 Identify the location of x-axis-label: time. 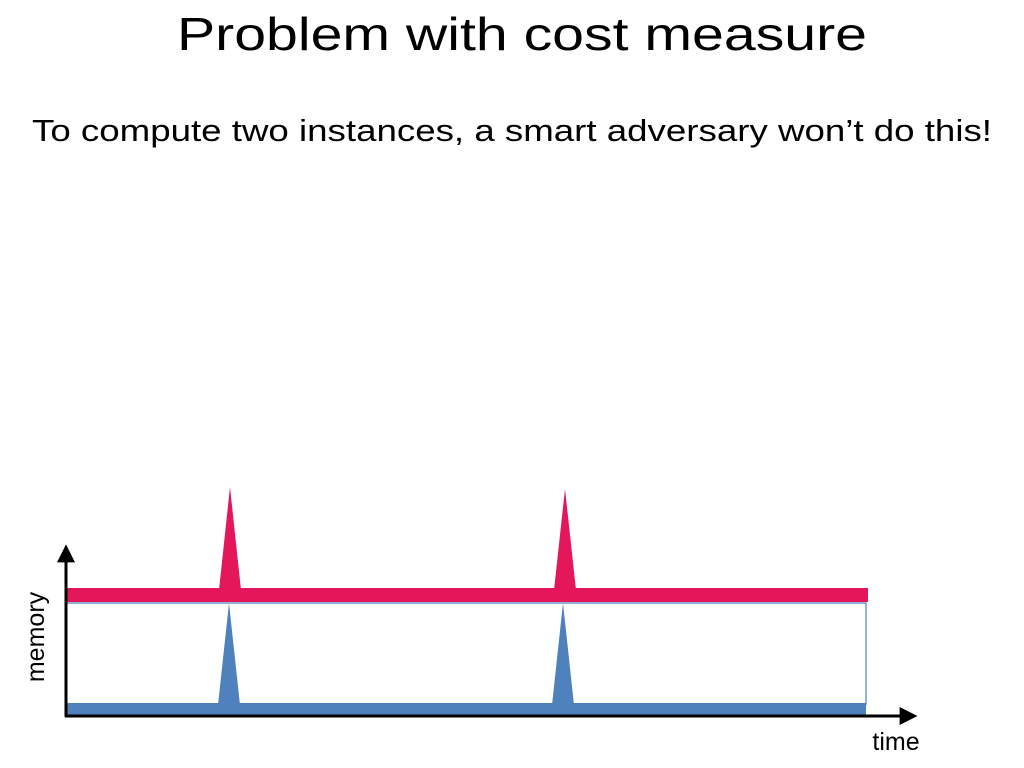
(895, 742).